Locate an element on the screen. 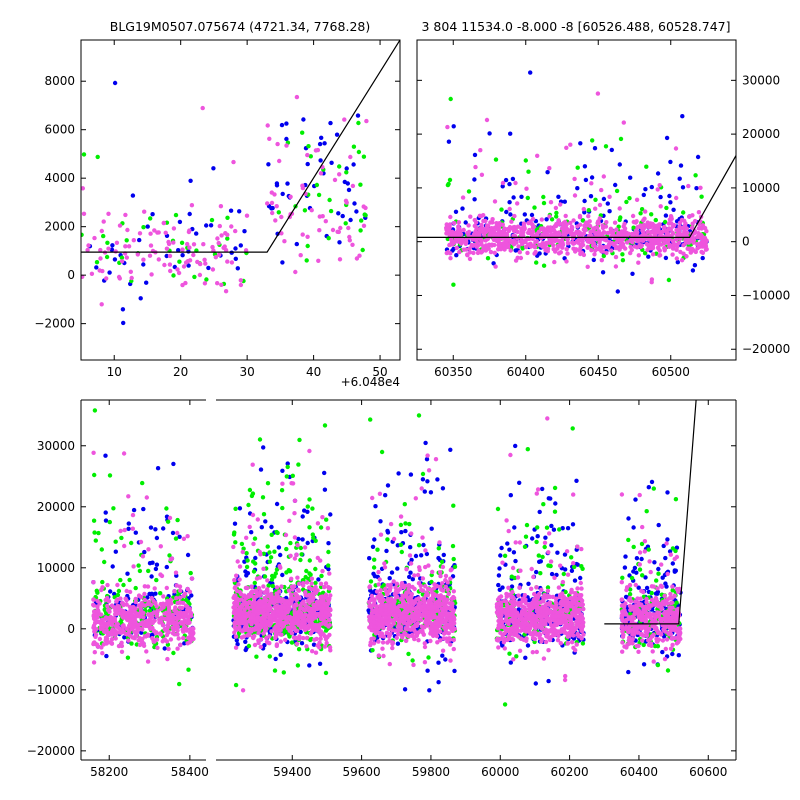 The image size is (800, 800). panel-top-left-model-line is located at coordinates (240, 146).